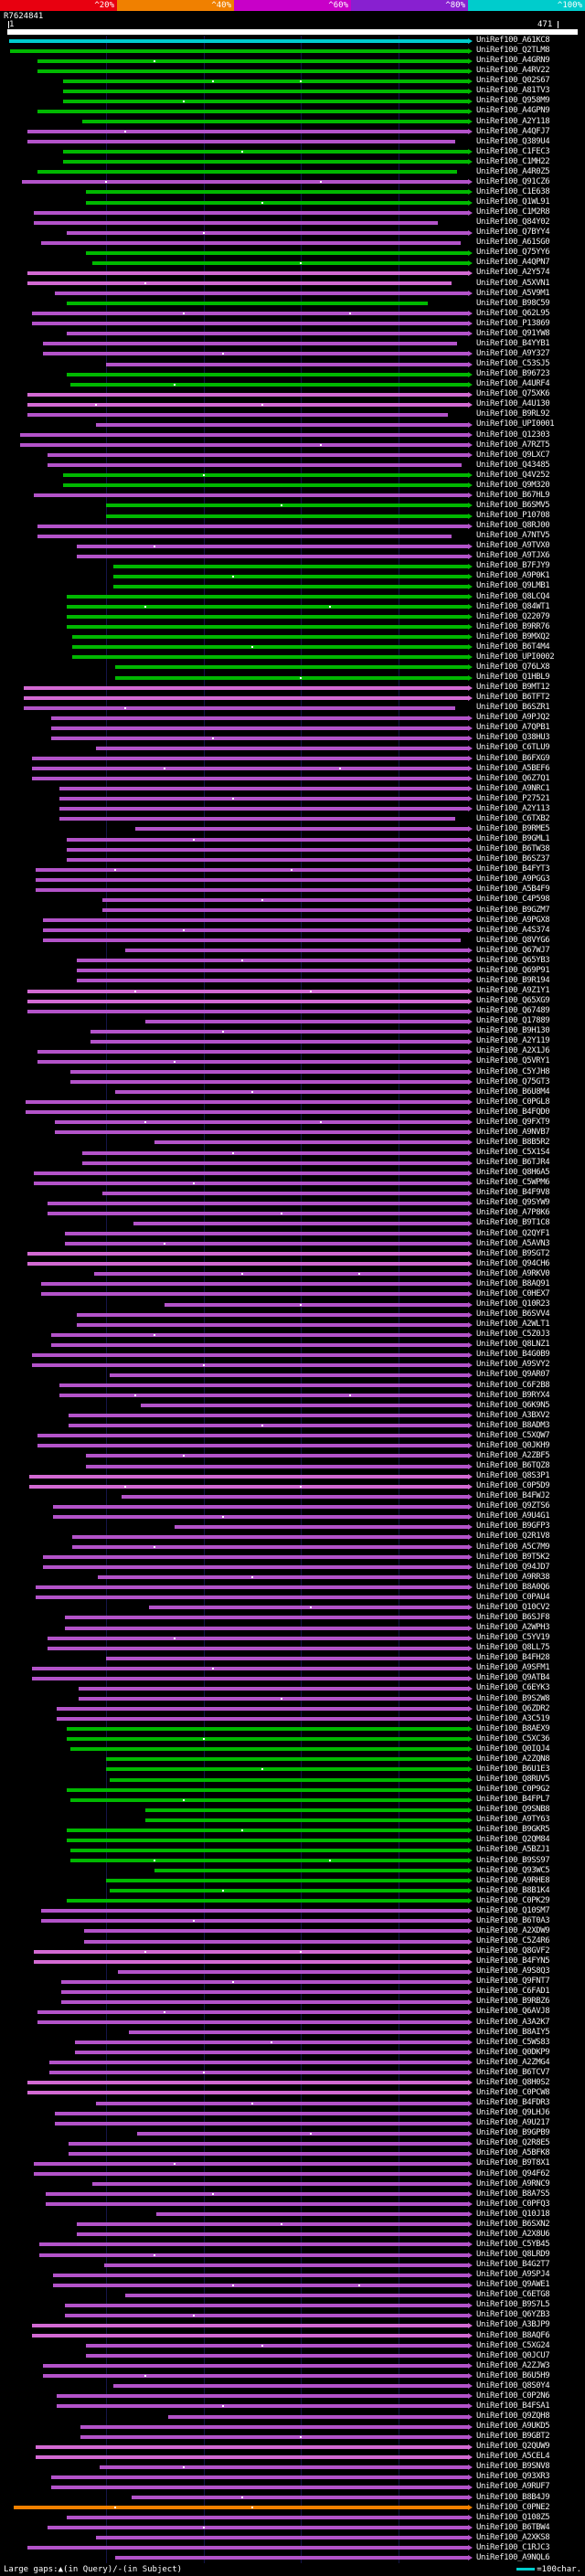 The image size is (585, 2576). I want to click on hit-label: UniRef100_A4U130, so click(513, 404).